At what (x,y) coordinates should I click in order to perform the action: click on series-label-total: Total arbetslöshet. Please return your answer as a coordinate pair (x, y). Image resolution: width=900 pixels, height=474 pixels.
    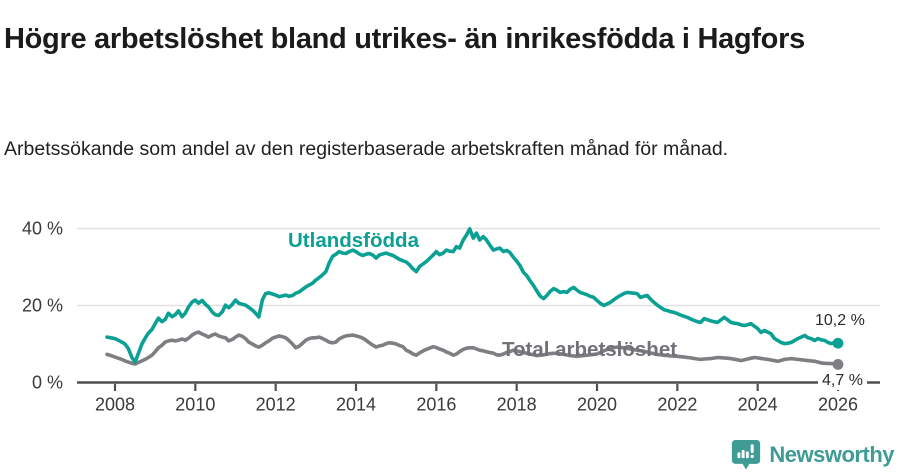
    Looking at the image, I should click on (590, 349).